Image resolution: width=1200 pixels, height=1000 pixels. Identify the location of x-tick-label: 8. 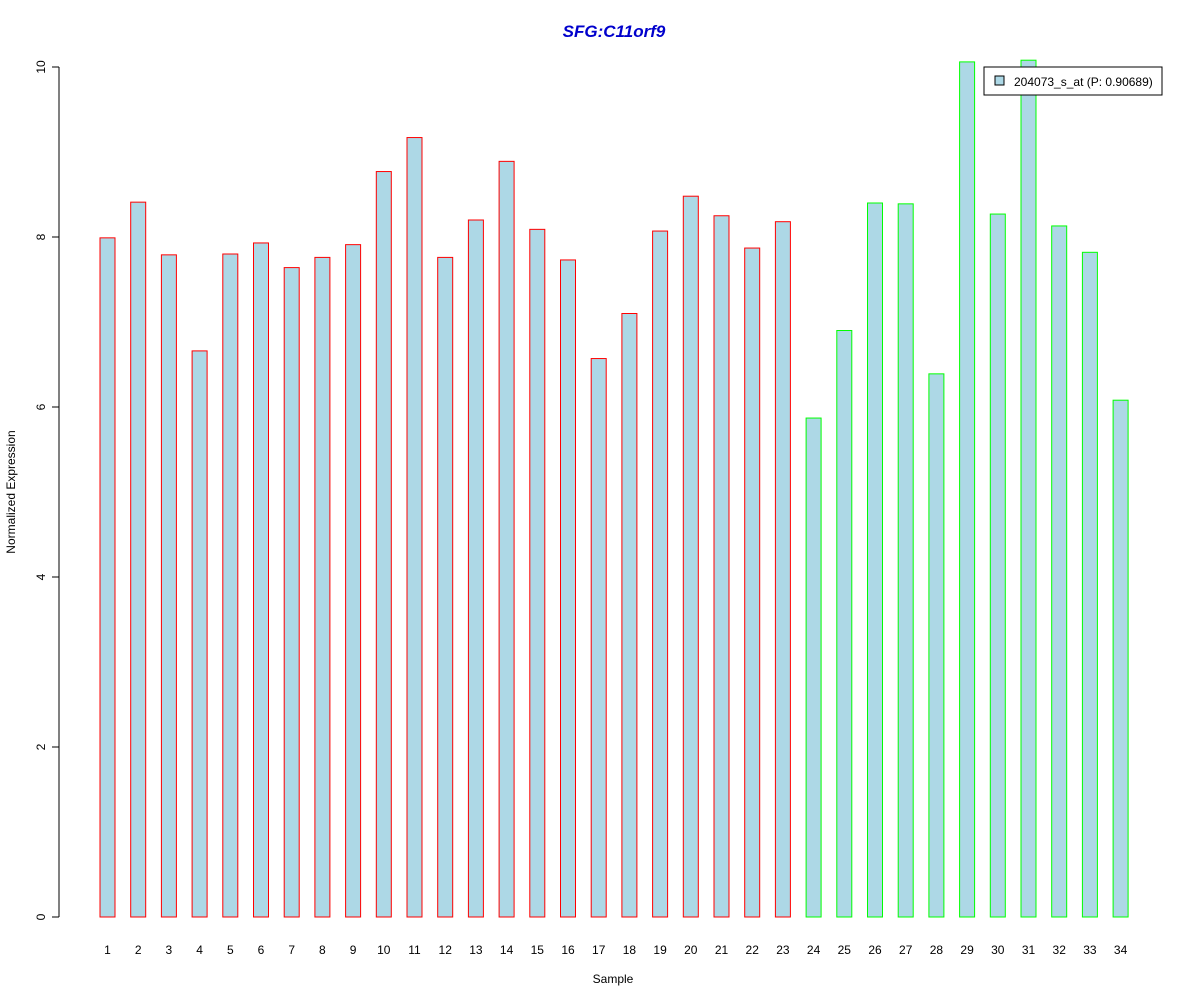
(322, 950).